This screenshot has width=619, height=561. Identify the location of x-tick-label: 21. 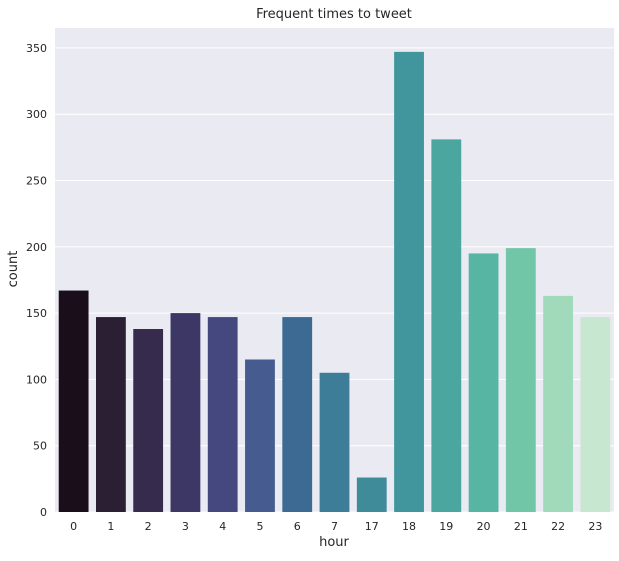
(521, 526).